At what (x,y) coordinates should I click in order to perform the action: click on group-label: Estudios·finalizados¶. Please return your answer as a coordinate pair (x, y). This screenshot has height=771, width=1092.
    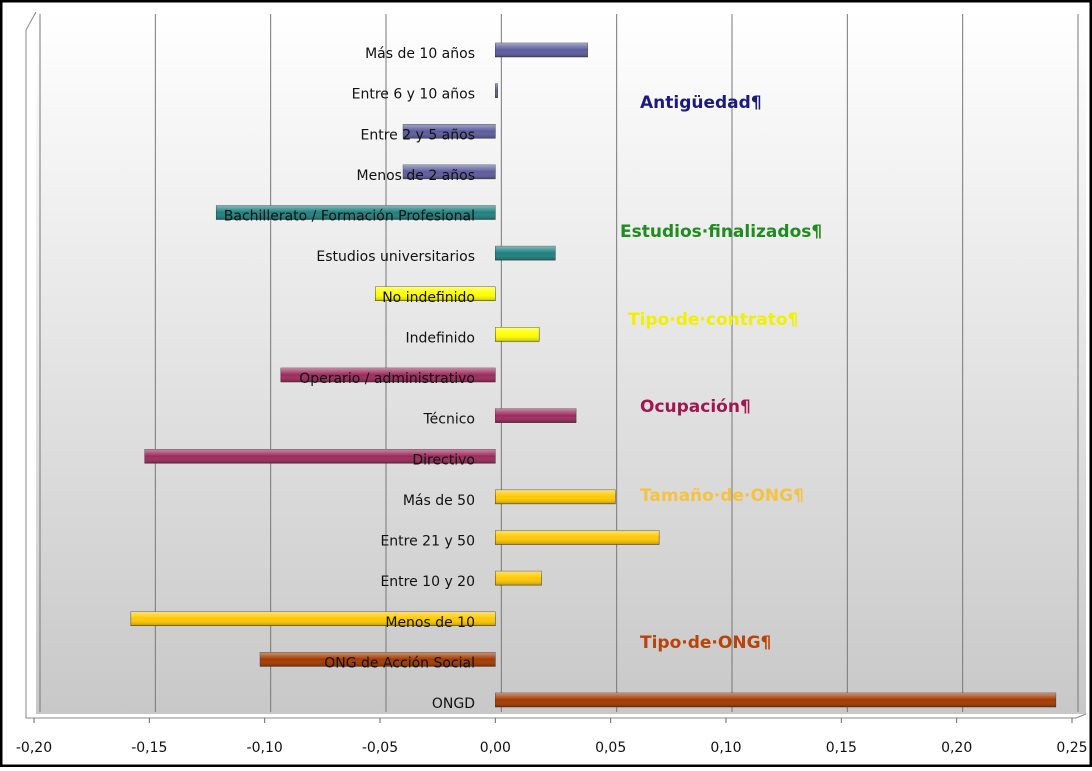
    Looking at the image, I should click on (721, 232).